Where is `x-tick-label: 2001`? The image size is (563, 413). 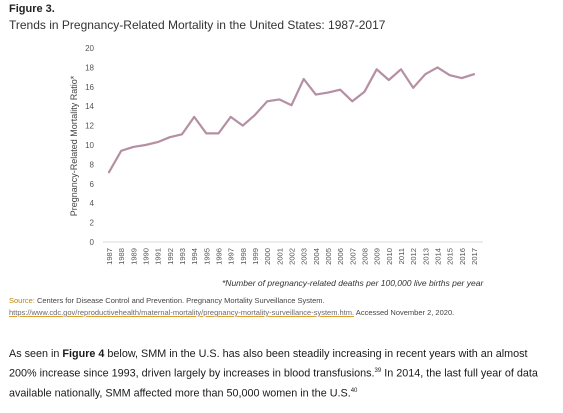 x-tick-label: 2001 is located at coordinates (279, 256).